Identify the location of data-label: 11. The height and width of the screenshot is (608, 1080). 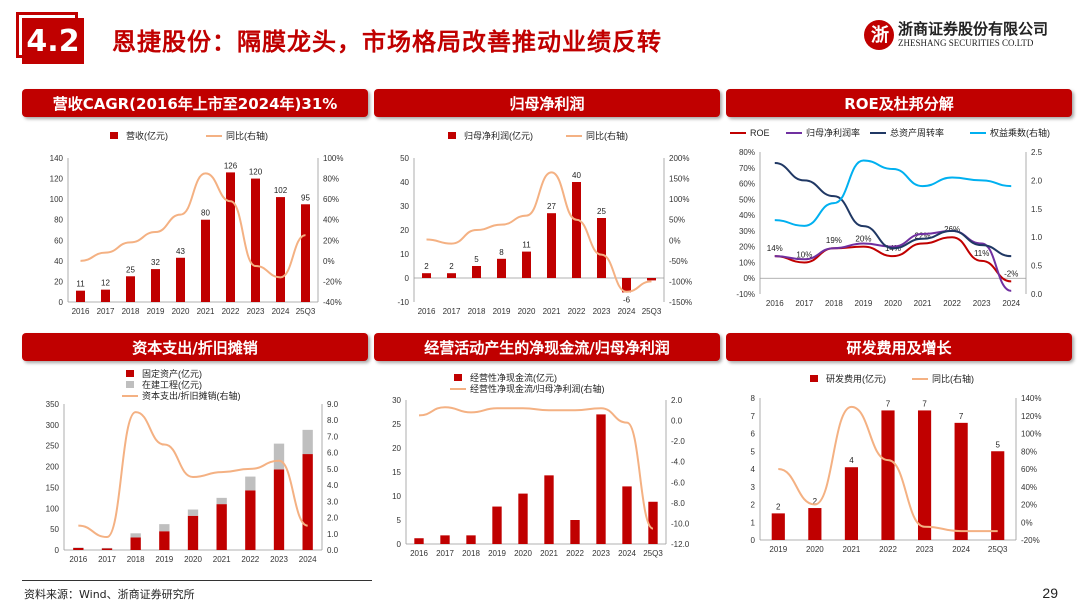
(526, 245).